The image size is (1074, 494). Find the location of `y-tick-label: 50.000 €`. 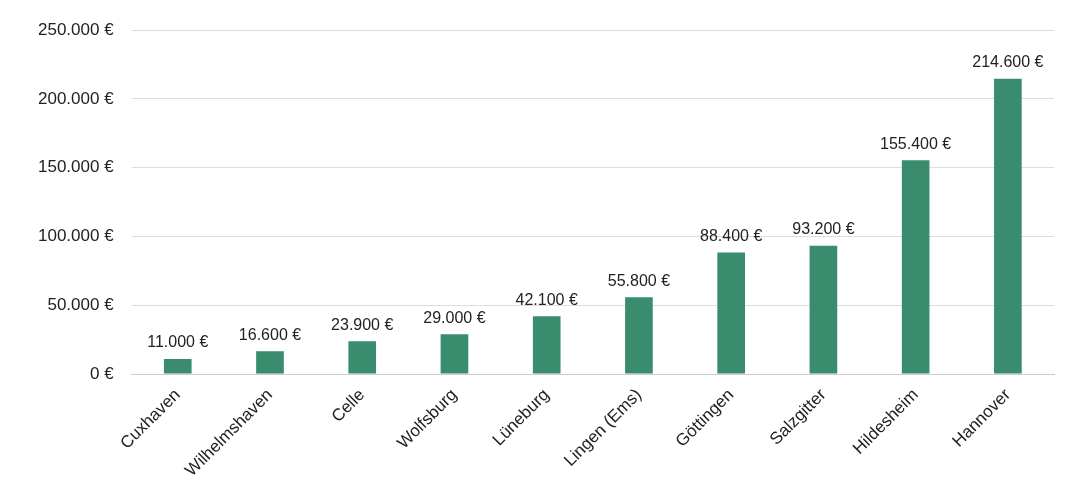

y-tick-label: 50.000 € is located at coordinates (81, 304).